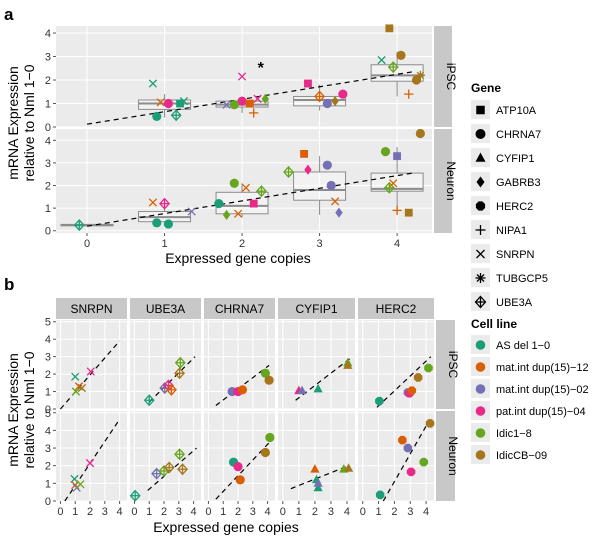 The height and width of the screenshot is (540, 600). I want to click on cell-line-legend-label: pat.int dup(15)−04, so click(541, 412).